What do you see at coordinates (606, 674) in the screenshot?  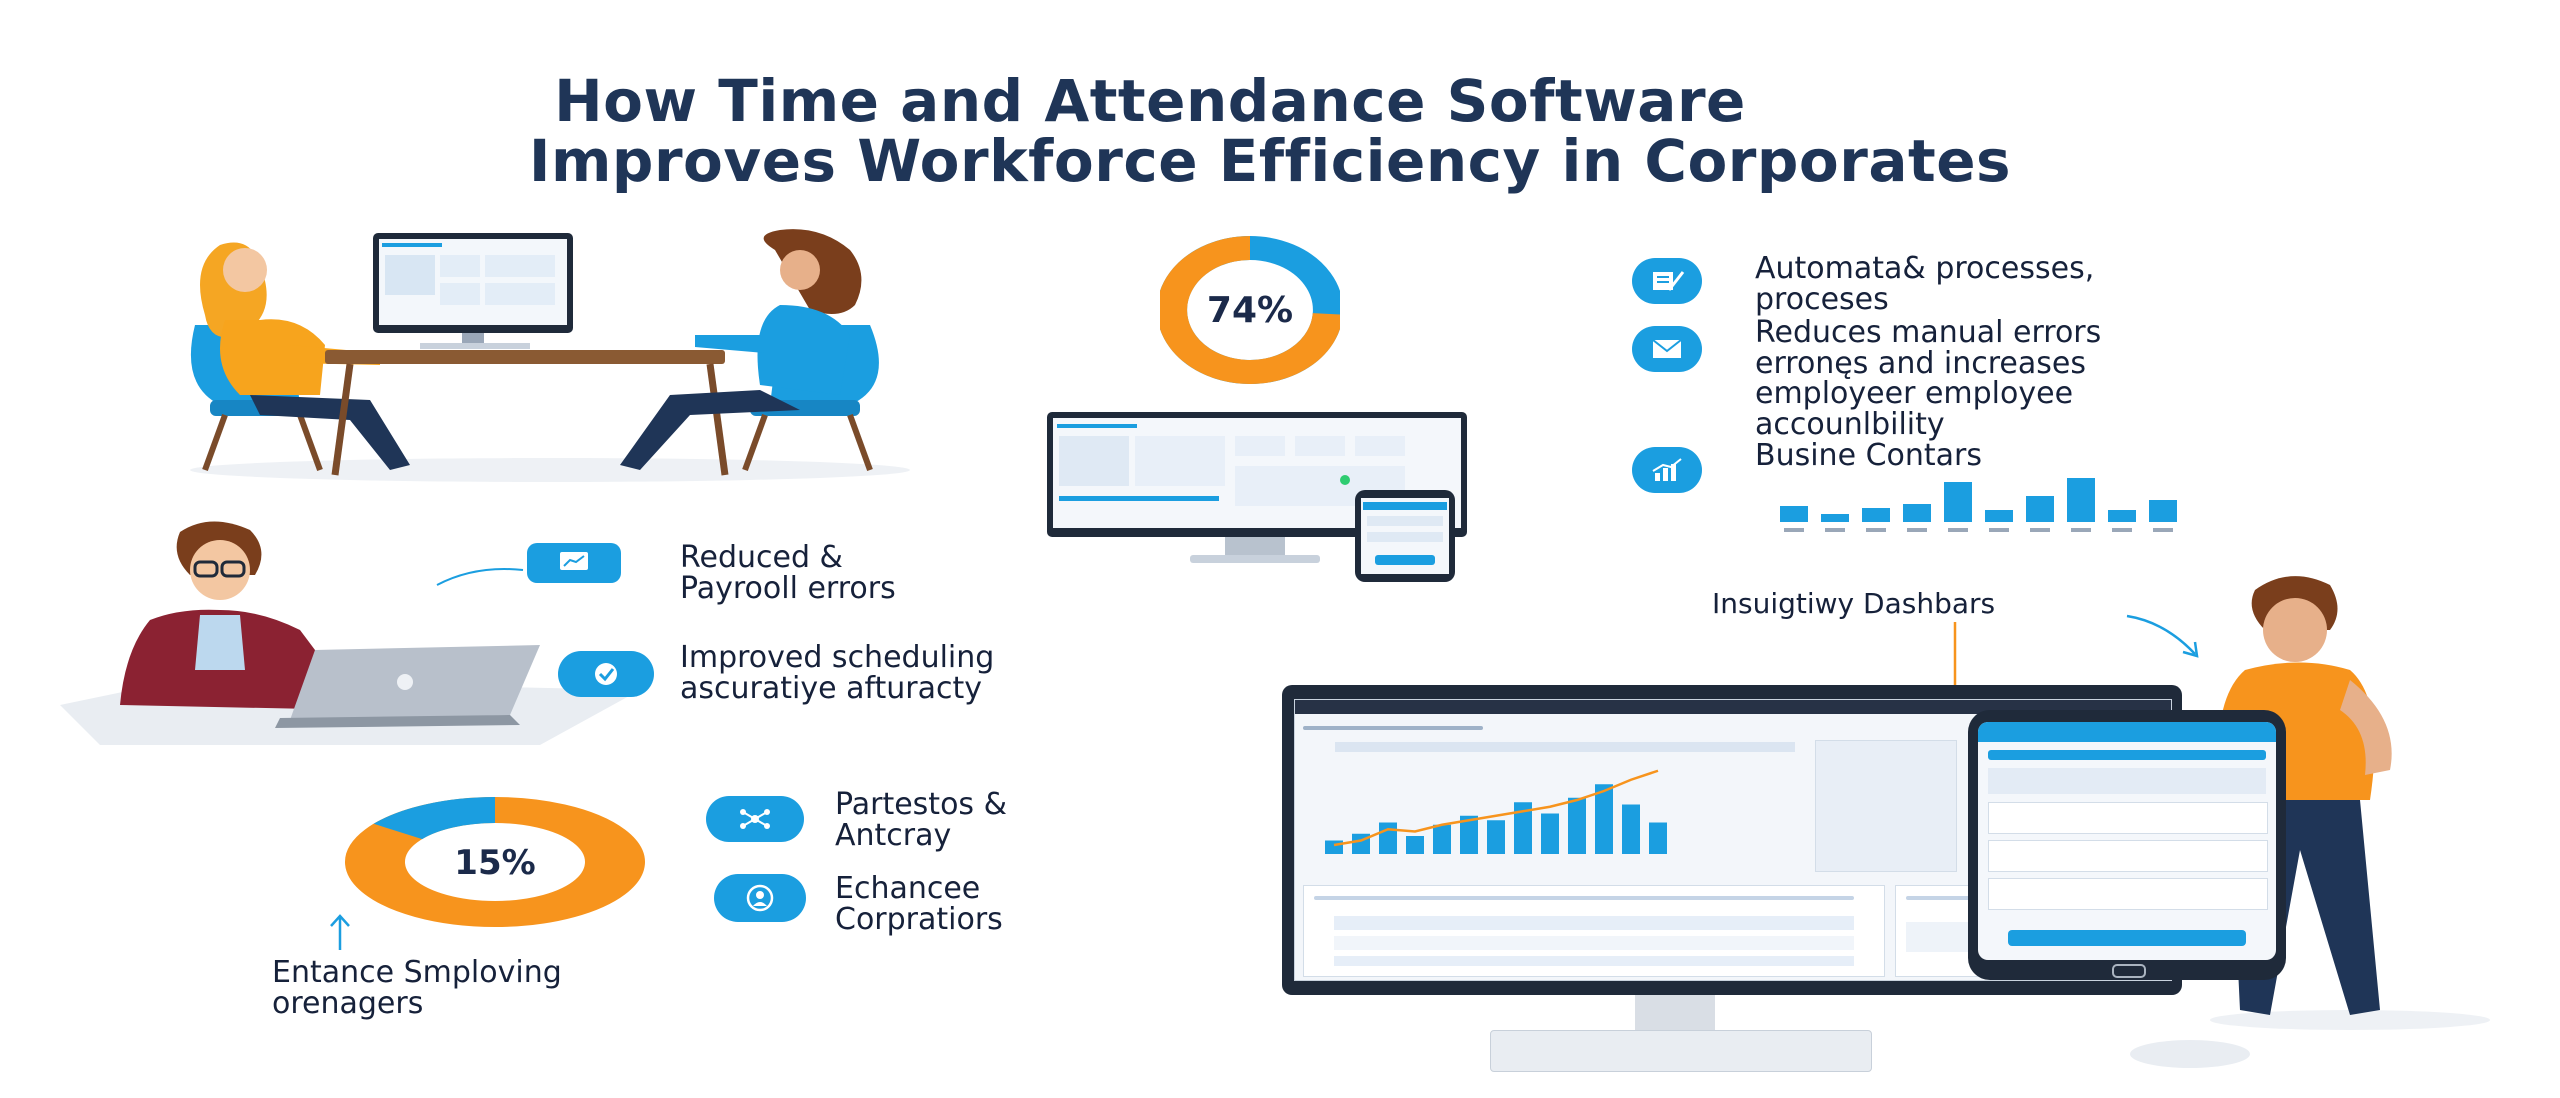 I see `check-circle-icon` at bounding box center [606, 674].